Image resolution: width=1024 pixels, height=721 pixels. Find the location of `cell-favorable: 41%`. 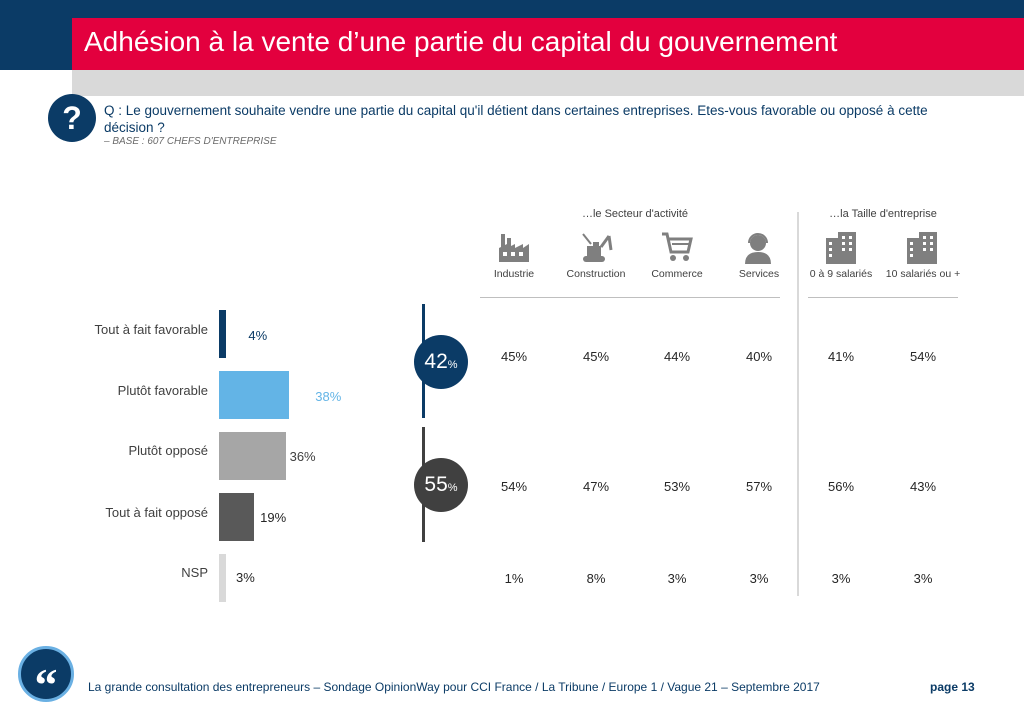

cell-favorable: 41% is located at coordinates (841, 356).